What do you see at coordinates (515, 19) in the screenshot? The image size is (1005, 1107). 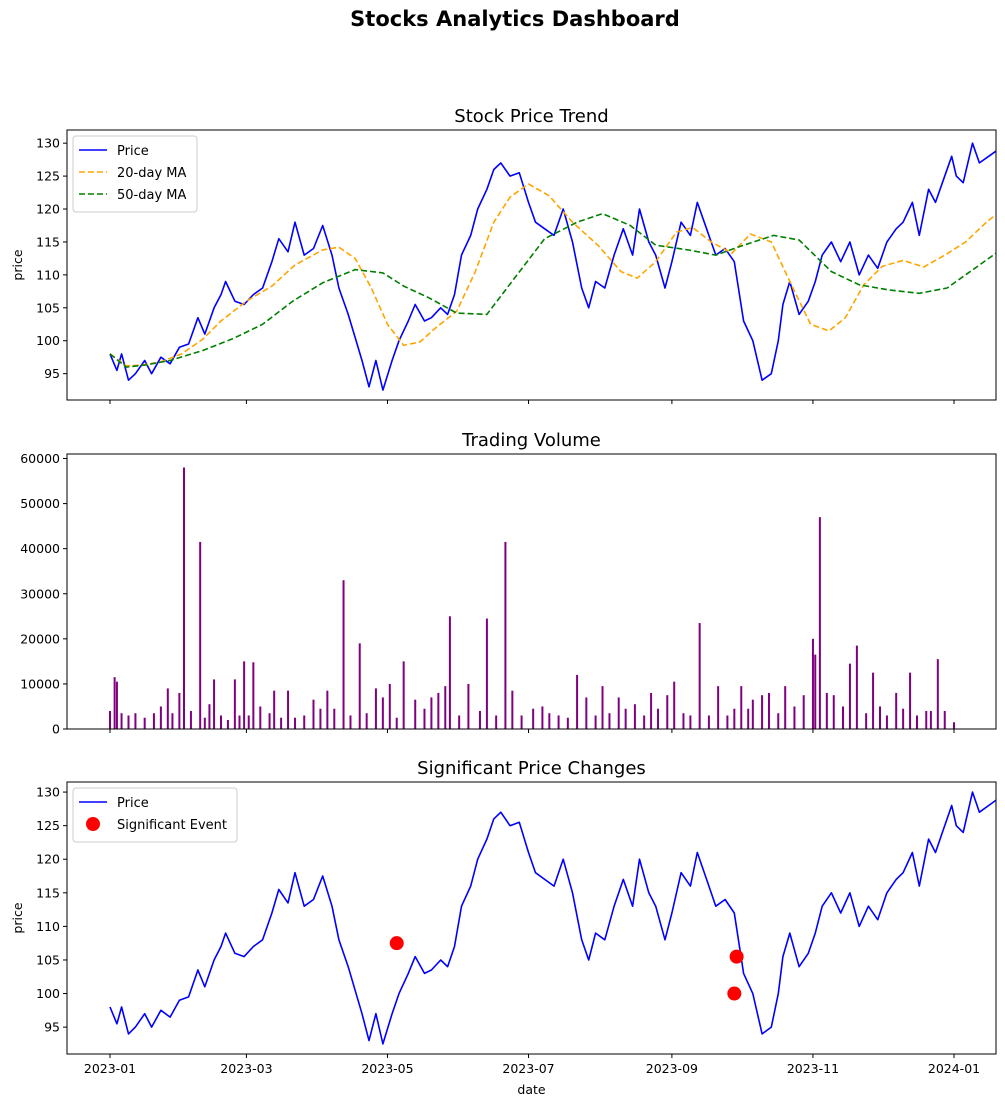 I see `dashboard-title: Stocks Analytics Dashboard` at bounding box center [515, 19].